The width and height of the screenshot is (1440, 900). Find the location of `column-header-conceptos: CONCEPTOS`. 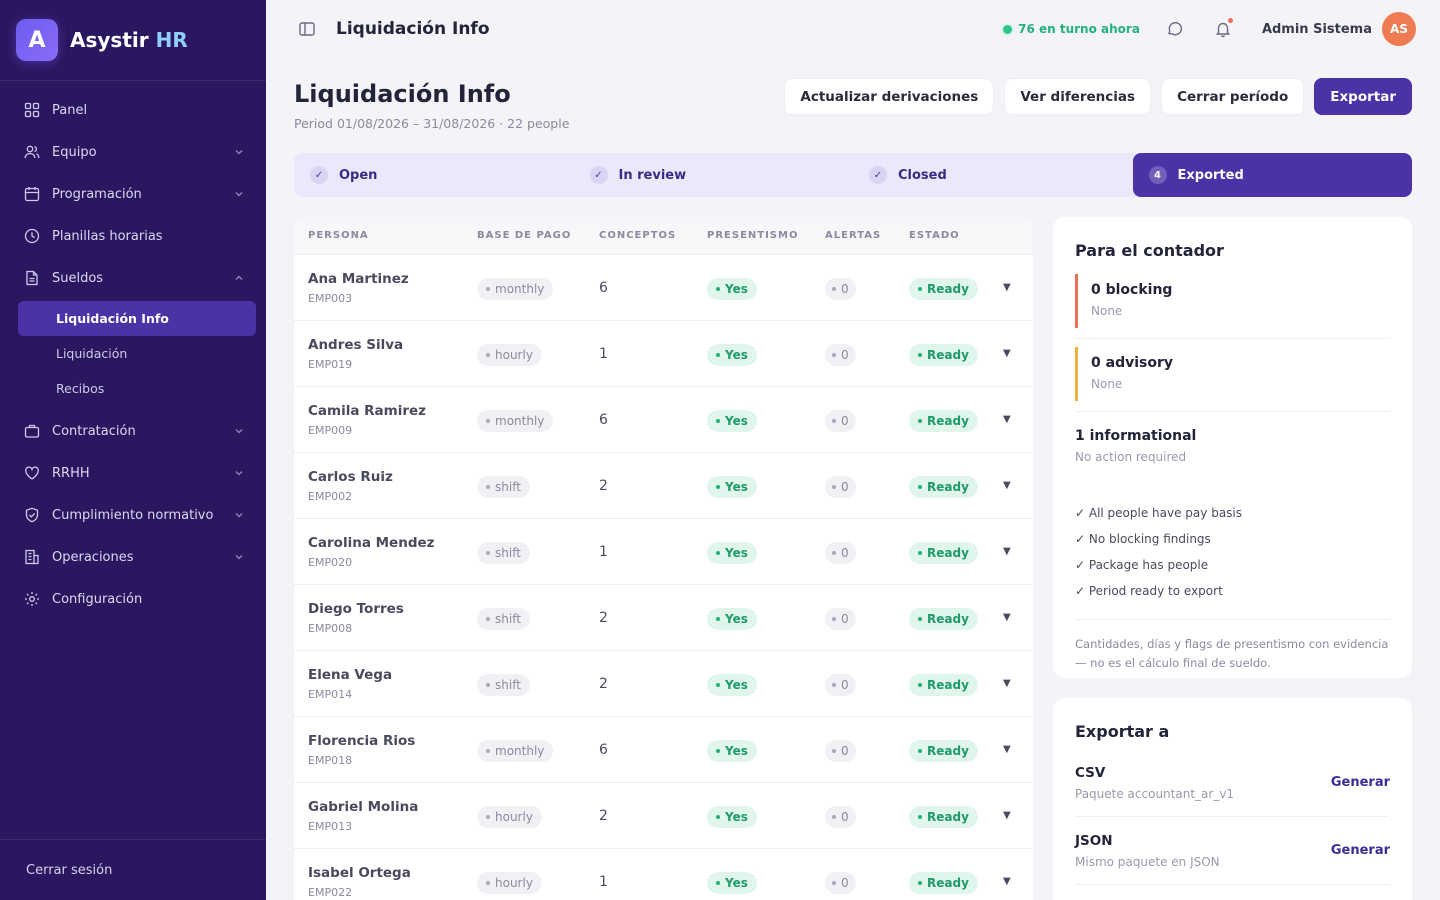

column-header-conceptos: CONCEPTOS is located at coordinates (638, 235).